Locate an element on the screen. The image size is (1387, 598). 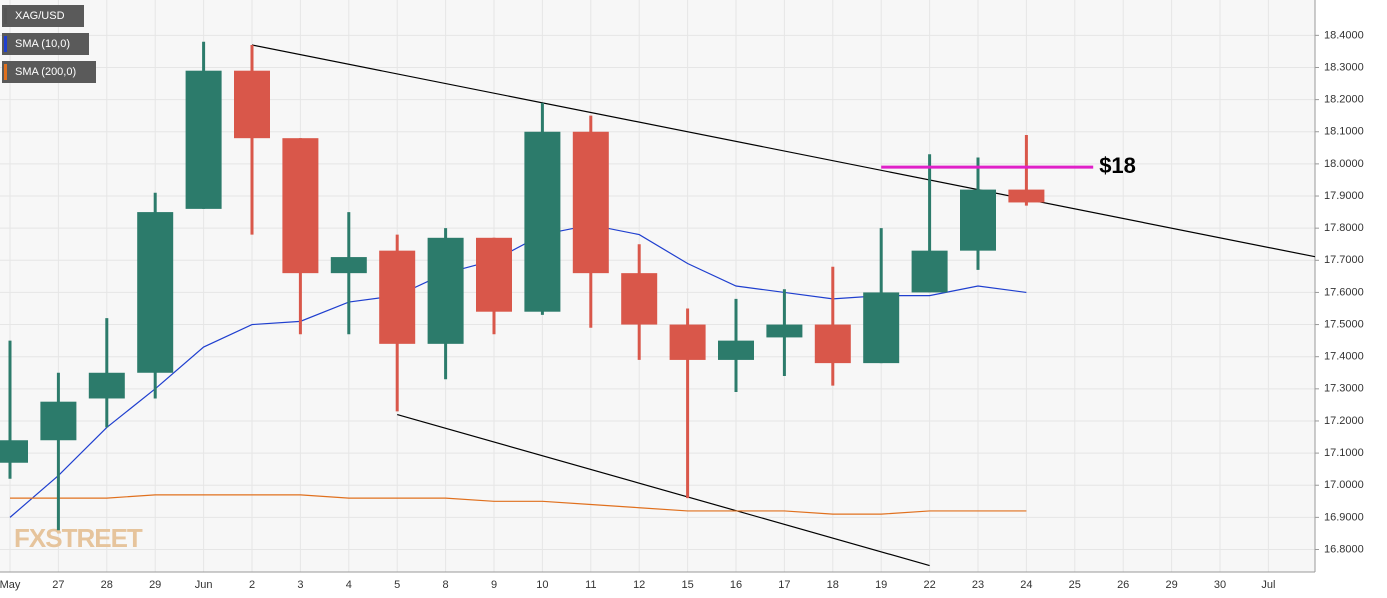
x-tick-label: 8 is located at coordinates (446, 585).